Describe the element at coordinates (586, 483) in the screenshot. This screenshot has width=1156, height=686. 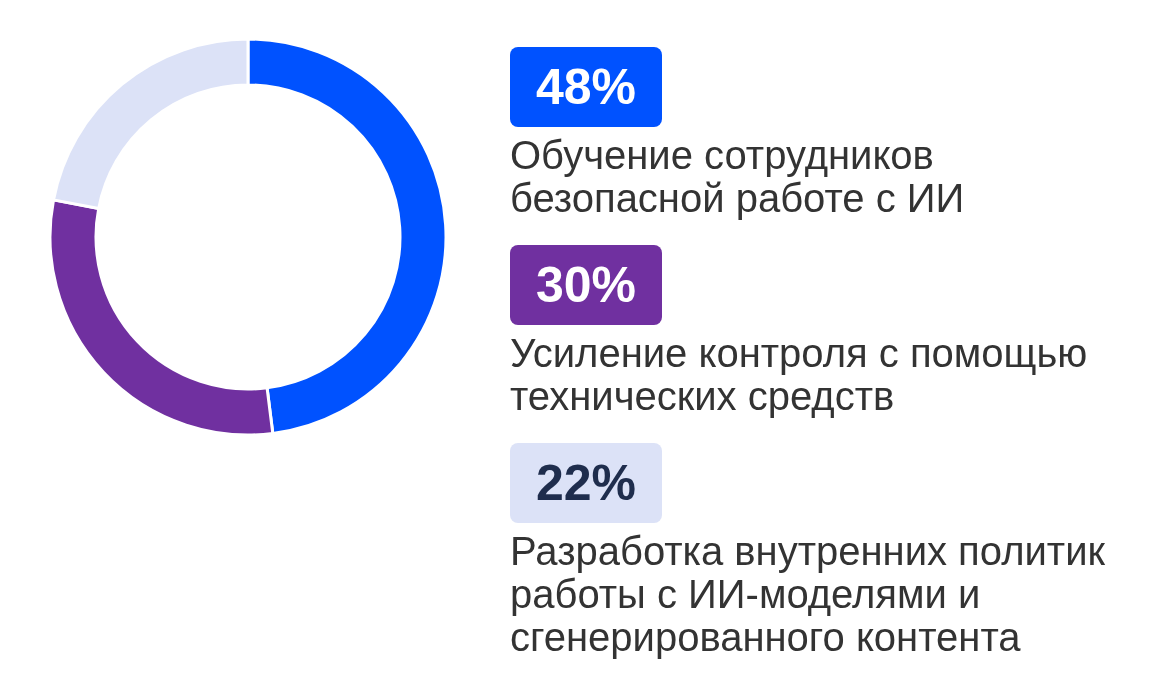
I see `data-label: 22%` at that location.